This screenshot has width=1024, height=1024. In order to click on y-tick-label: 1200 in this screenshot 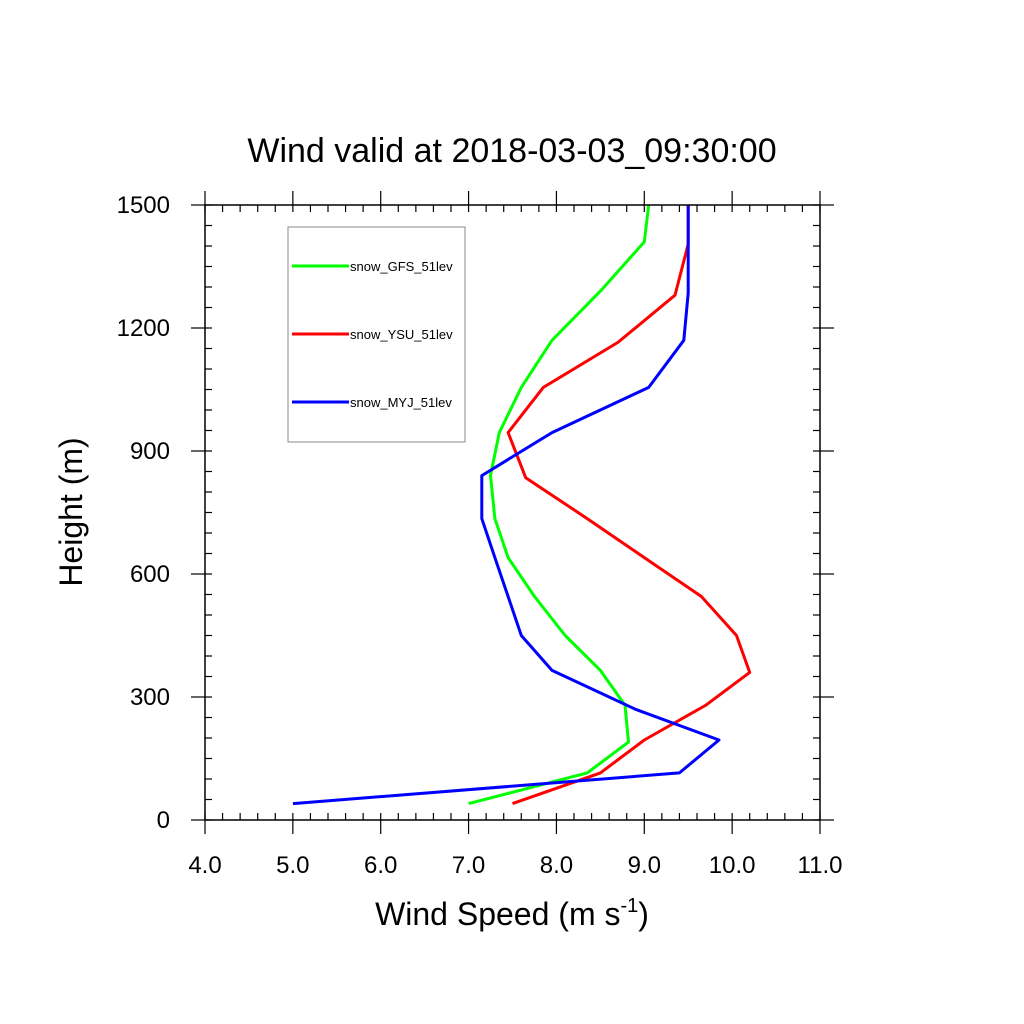, I will do `click(143, 328)`.